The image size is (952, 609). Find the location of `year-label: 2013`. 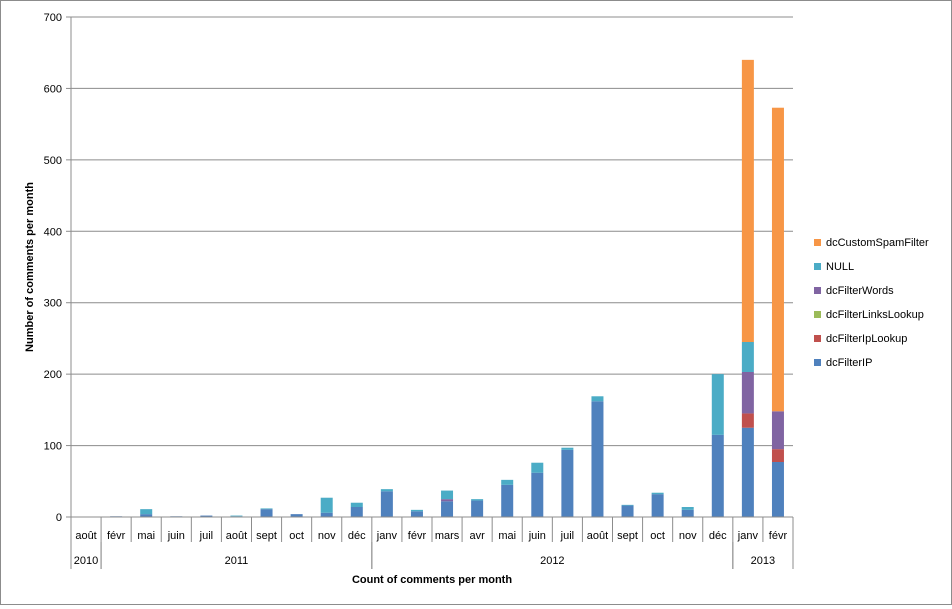

year-label: 2013 is located at coordinates (763, 561).